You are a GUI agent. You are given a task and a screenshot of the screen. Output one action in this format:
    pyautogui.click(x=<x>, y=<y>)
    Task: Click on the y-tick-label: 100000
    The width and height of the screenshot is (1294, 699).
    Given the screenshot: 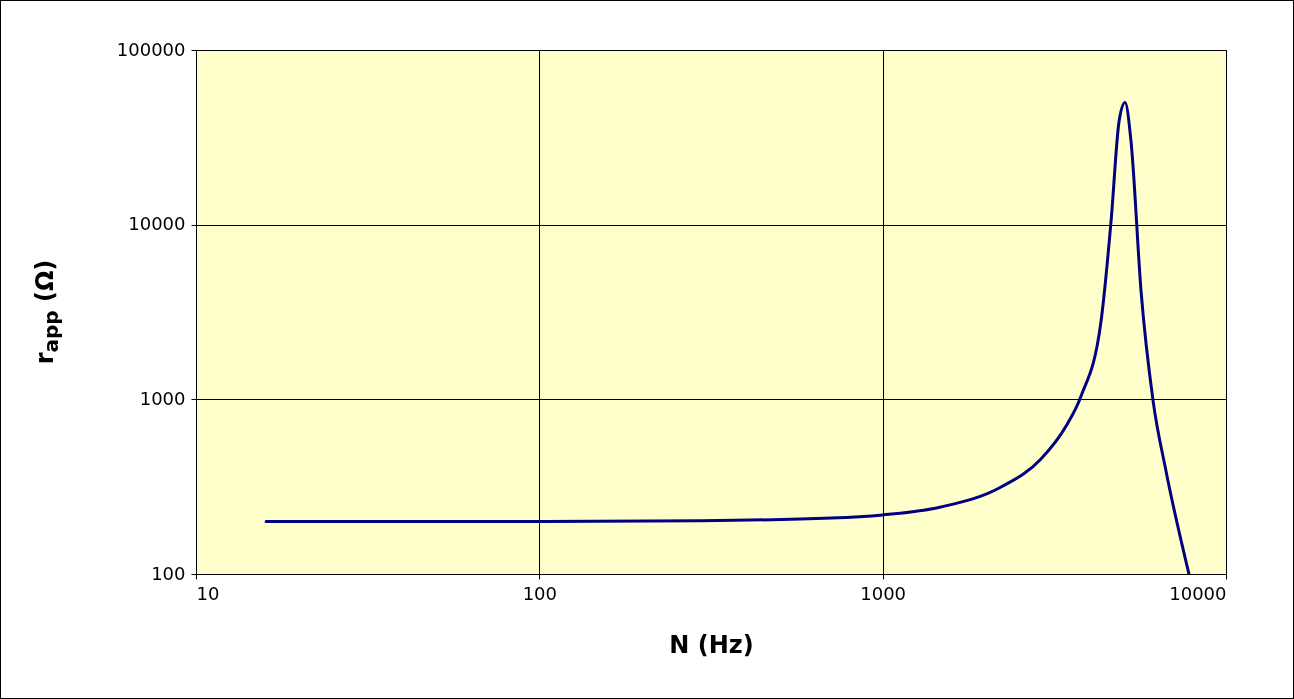 What is the action you would take?
    pyautogui.click(x=151, y=49)
    